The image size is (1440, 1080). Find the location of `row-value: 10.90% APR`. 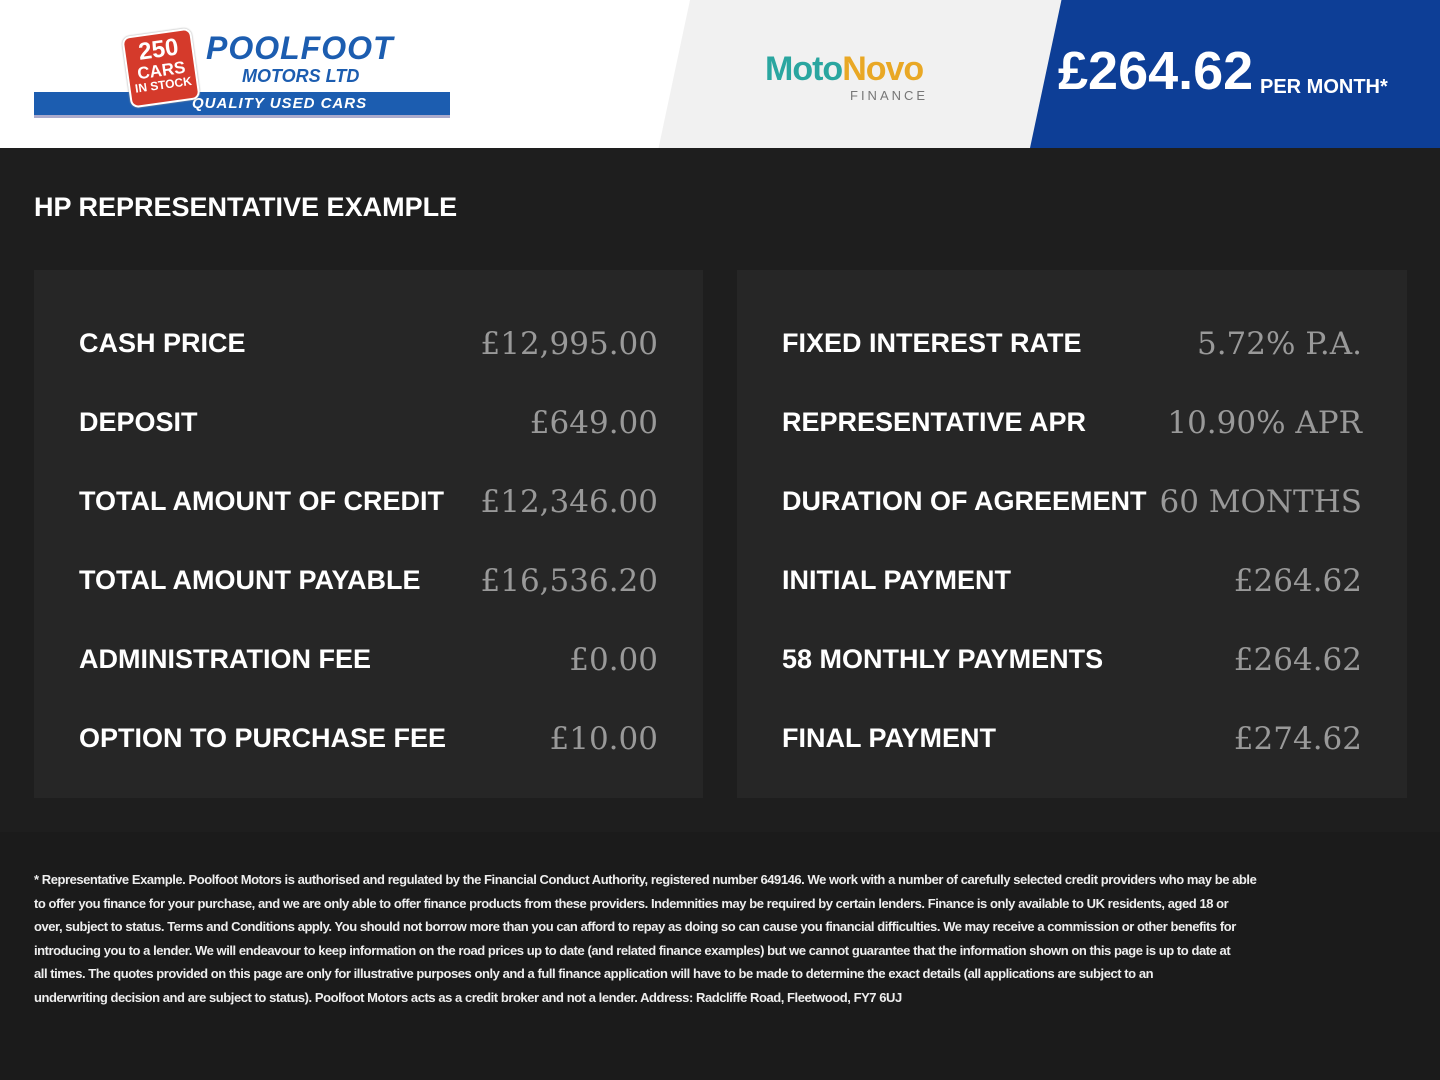

row-value: 10.90% APR is located at coordinates (1264, 423).